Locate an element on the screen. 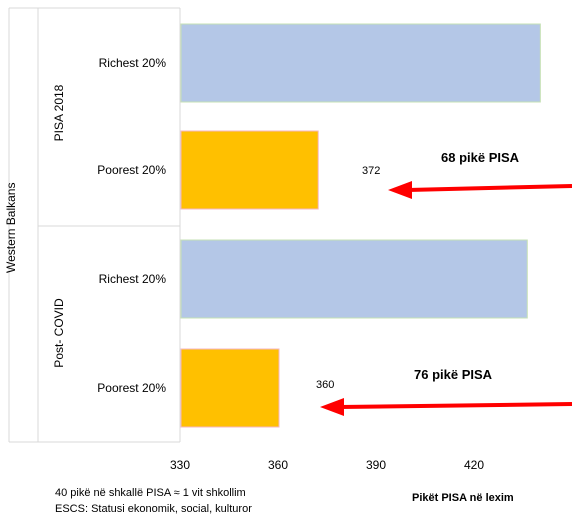  bar-pisa2018-richest is located at coordinates (360, 63).